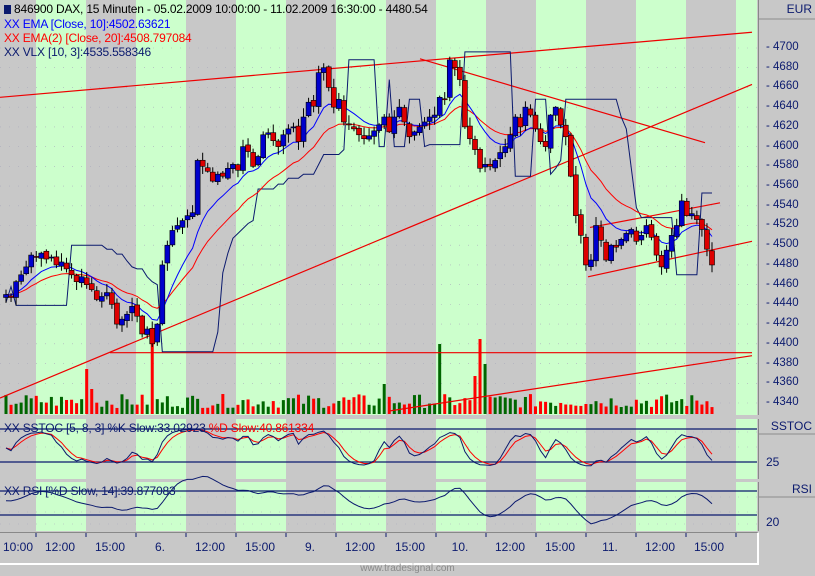  I want to click on sstoc-tick: 25, so click(773, 462).